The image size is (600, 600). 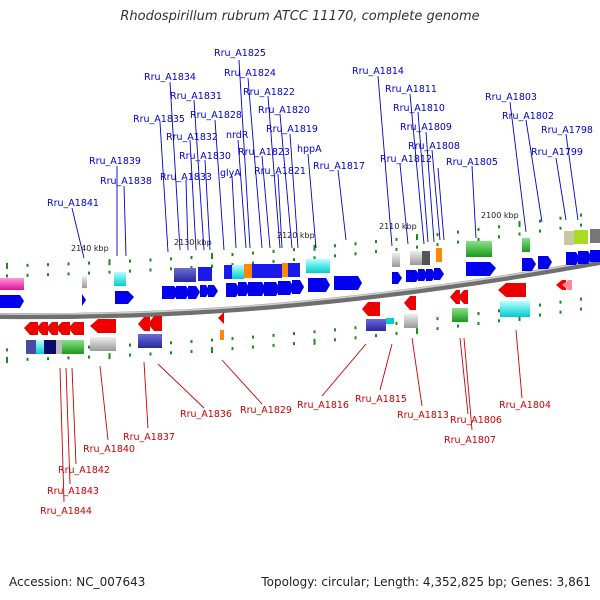 I want to click on gene-label-rru-a1807: Rru_A1807, so click(x=470, y=440).